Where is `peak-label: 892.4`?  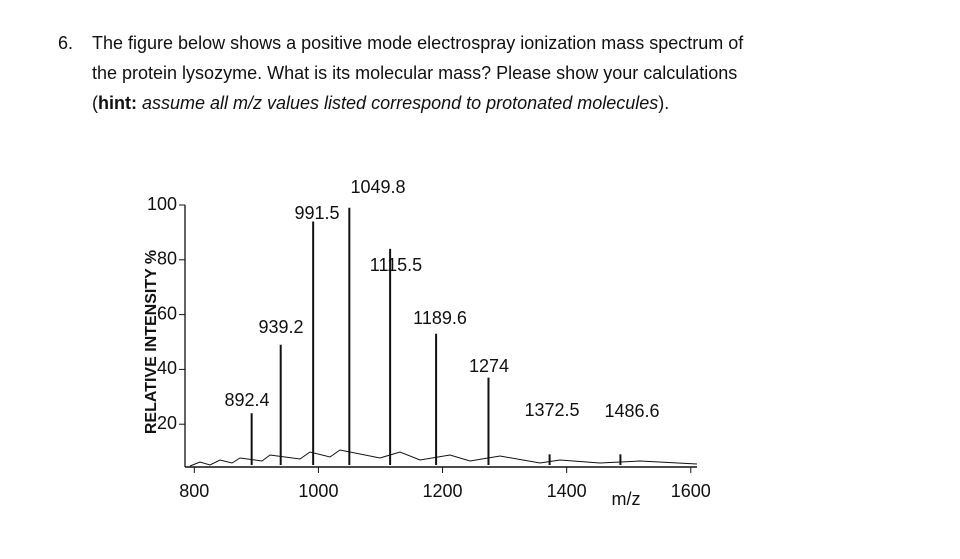 peak-label: 892.4 is located at coordinates (246, 400).